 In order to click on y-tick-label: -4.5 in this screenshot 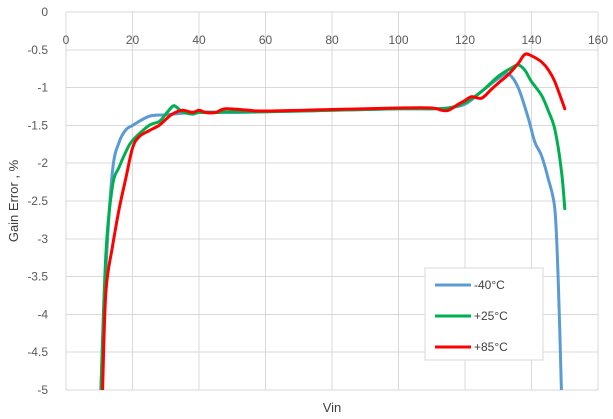, I will do `click(37, 352)`.